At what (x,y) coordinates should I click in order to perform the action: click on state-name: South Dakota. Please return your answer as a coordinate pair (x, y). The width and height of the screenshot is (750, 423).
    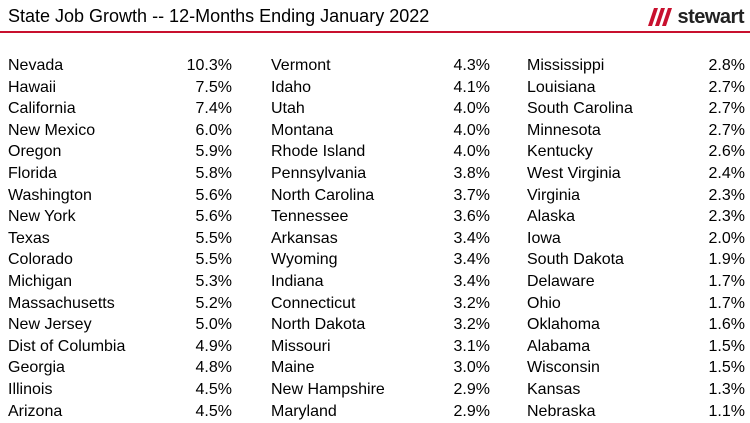
    Looking at the image, I should click on (575, 260).